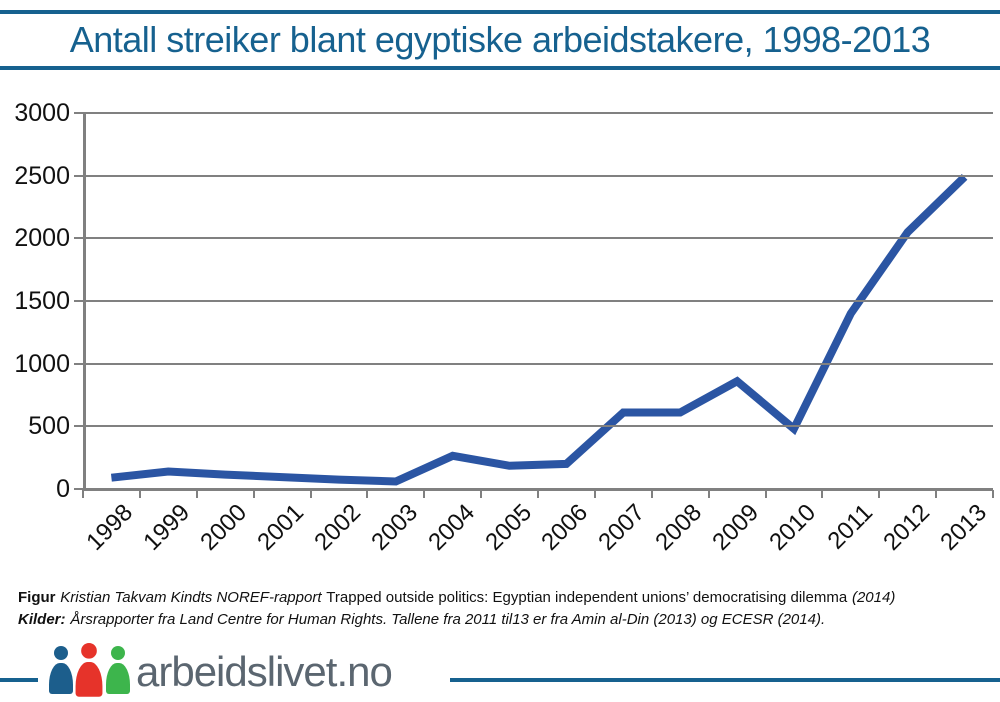 The height and width of the screenshot is (702, 1000). What do you see at coordinates (725, 680) in the screenshot?
I see `footer-right-rule` at bounding box center [725, 680].